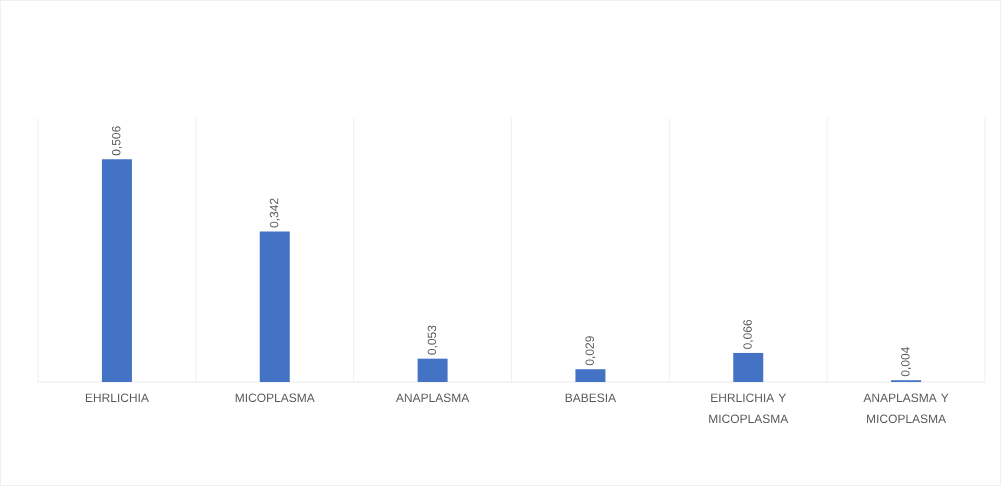  What do you see at coordinates (432, 398) in the screenshot?
I see `x-tick-label: ANAPLASMA` at bounding box center [432, 398].